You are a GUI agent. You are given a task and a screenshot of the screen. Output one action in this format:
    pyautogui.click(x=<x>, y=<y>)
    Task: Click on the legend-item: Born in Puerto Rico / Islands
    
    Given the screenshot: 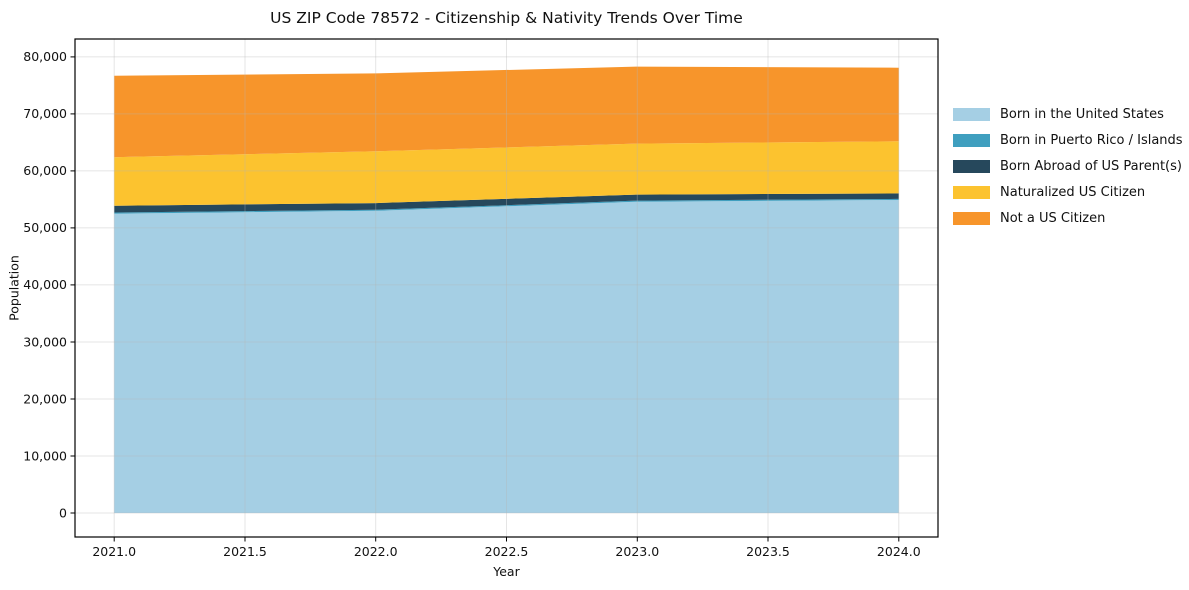 What is the action you would take?
    pyautogui.click(x=1068, y=140)
    